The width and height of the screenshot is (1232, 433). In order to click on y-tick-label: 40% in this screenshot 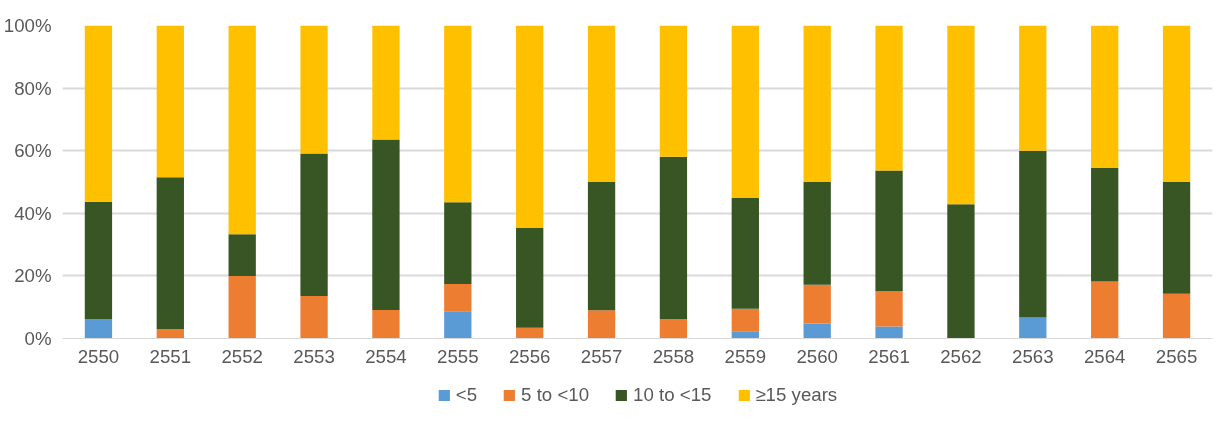, I will do `click(33, 213)`.